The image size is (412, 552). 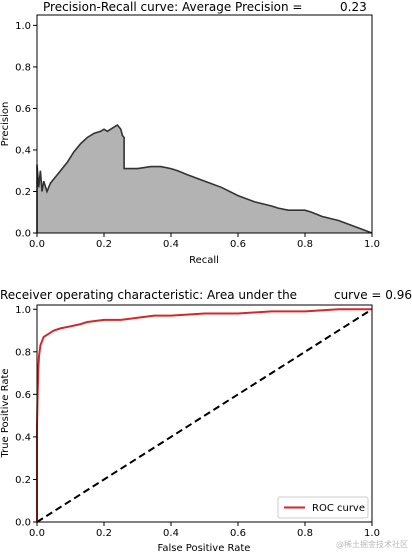 I want to click on roc-xtick-label: 0.2, so click(x=104, y=533).